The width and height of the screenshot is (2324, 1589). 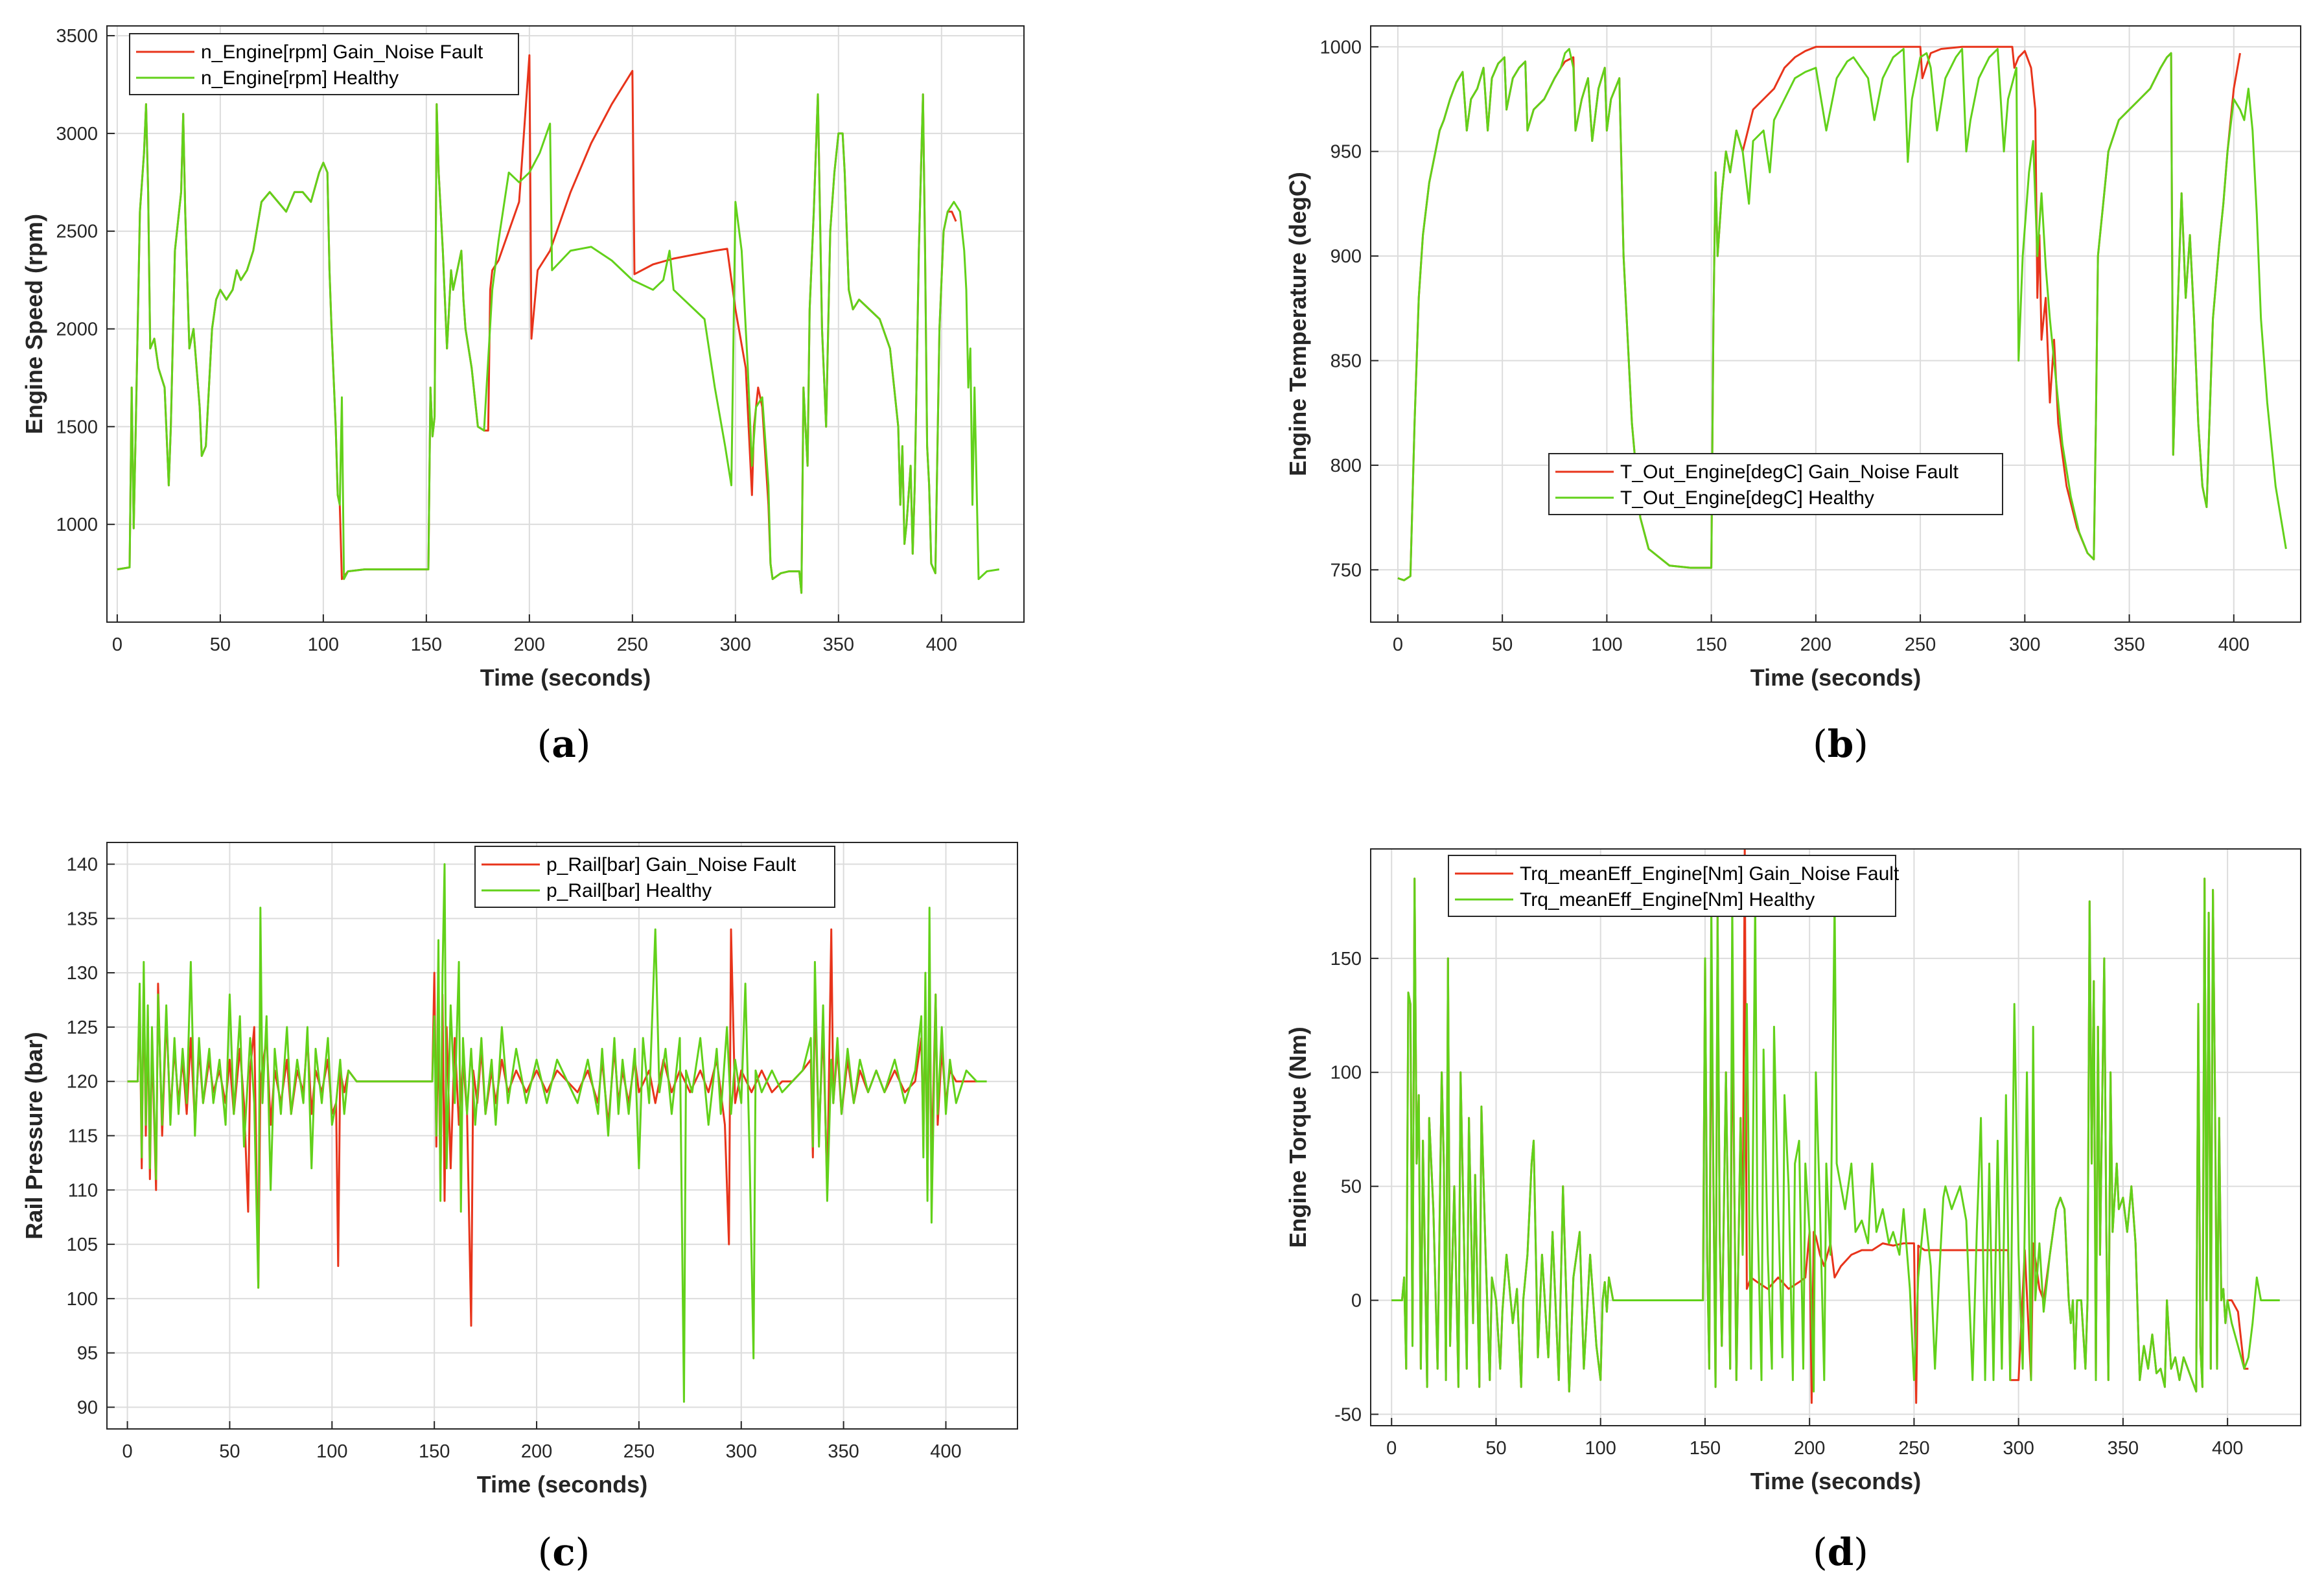 I want to click on panel-caption: (a), so click(x=564, y=744).